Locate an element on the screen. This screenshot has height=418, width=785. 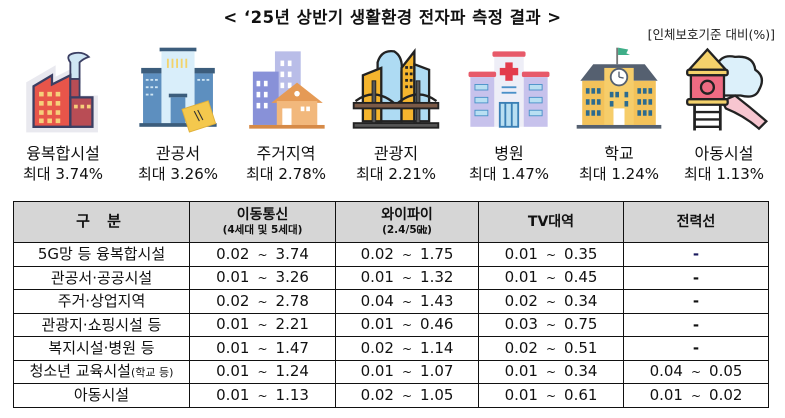
cell-wifi: 0.02 ~1.05 is located at coordinates (407, 395).